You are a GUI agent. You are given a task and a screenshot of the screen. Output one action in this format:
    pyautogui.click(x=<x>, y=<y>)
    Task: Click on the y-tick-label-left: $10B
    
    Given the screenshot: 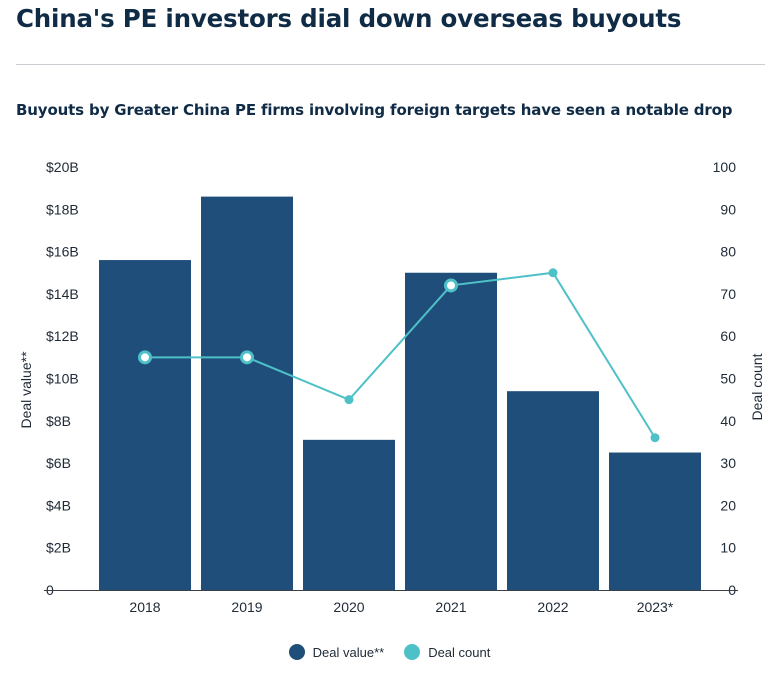 What is the action you would take?
    pyautogui.click(x=62, y=379)
    